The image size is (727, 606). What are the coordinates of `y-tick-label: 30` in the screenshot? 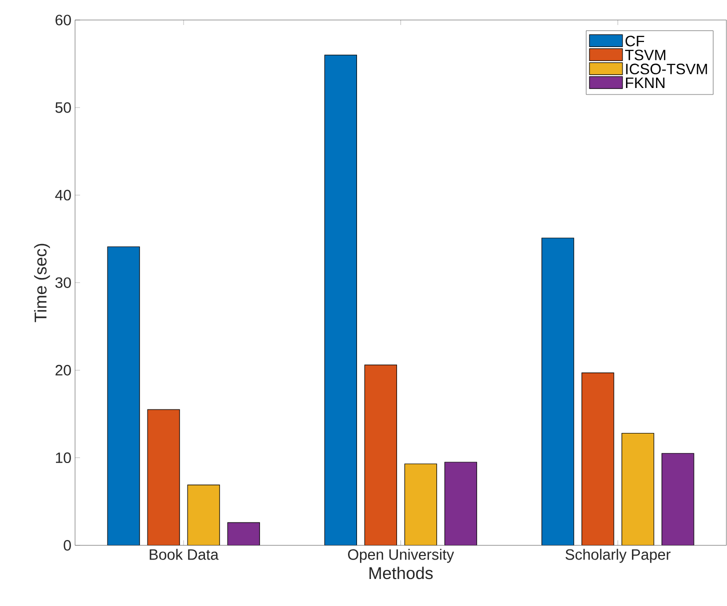 It's located at (63, 282).